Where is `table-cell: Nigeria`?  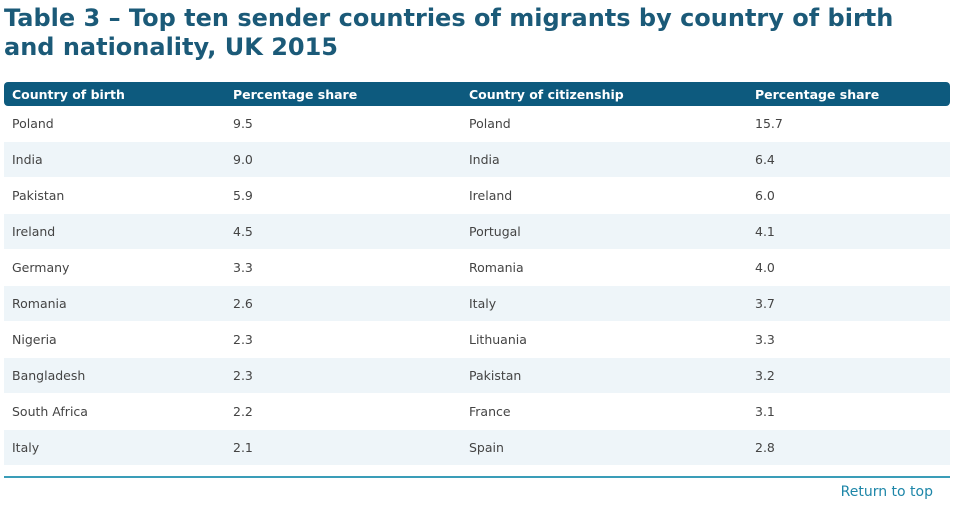 table-cell: Nigeria is located at coordinates (114, 339).